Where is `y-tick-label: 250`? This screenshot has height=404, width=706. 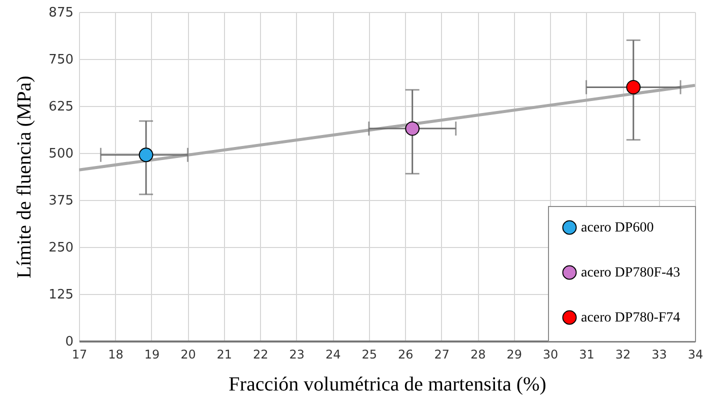
y-tick-label: 250 is located at coordinates (61, 248).